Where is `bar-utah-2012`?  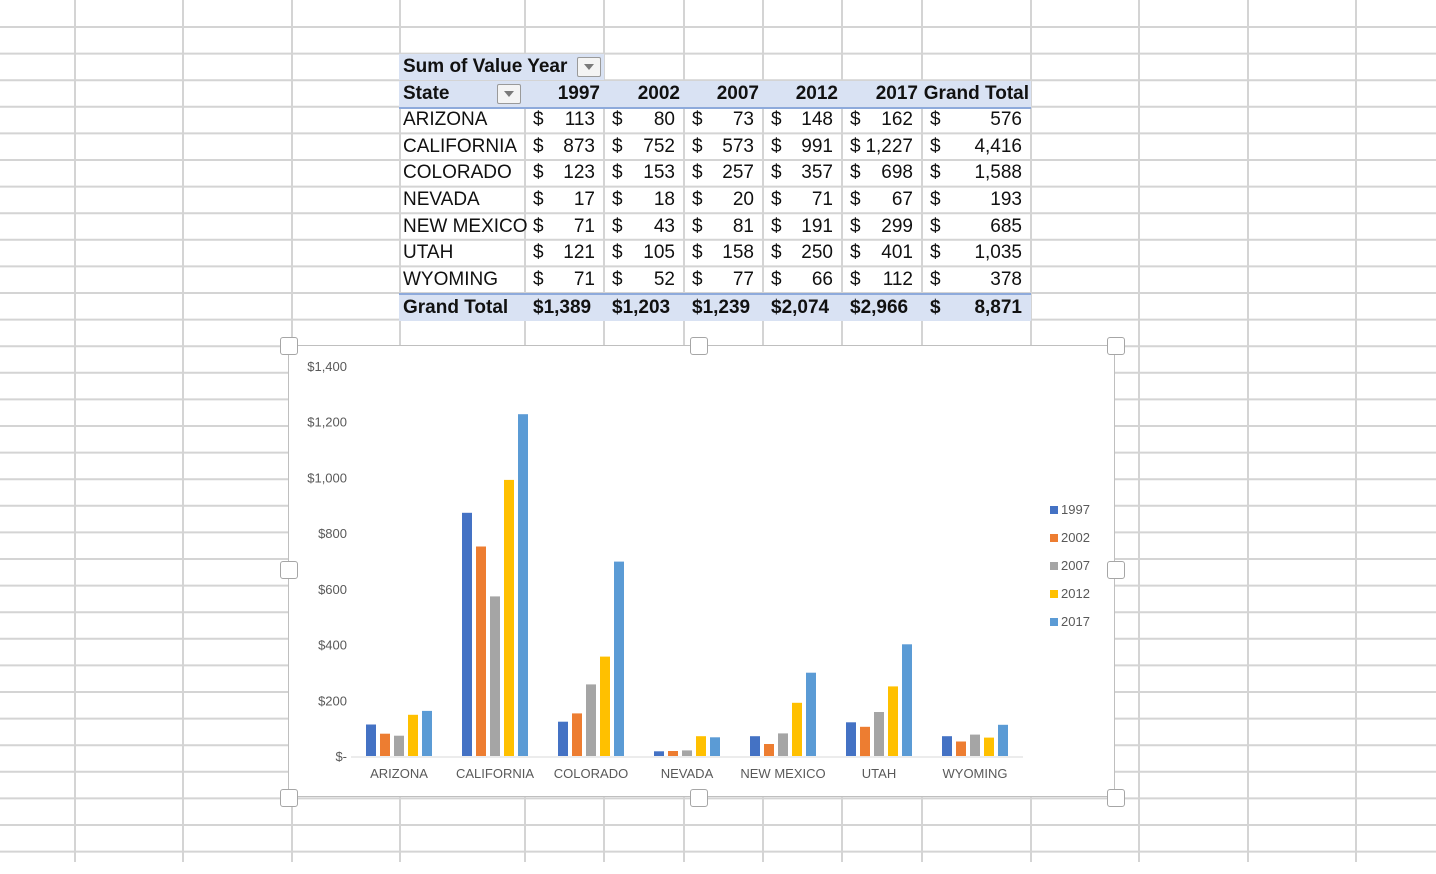
bar-utah-2012 is located at coordinates (893, 721).